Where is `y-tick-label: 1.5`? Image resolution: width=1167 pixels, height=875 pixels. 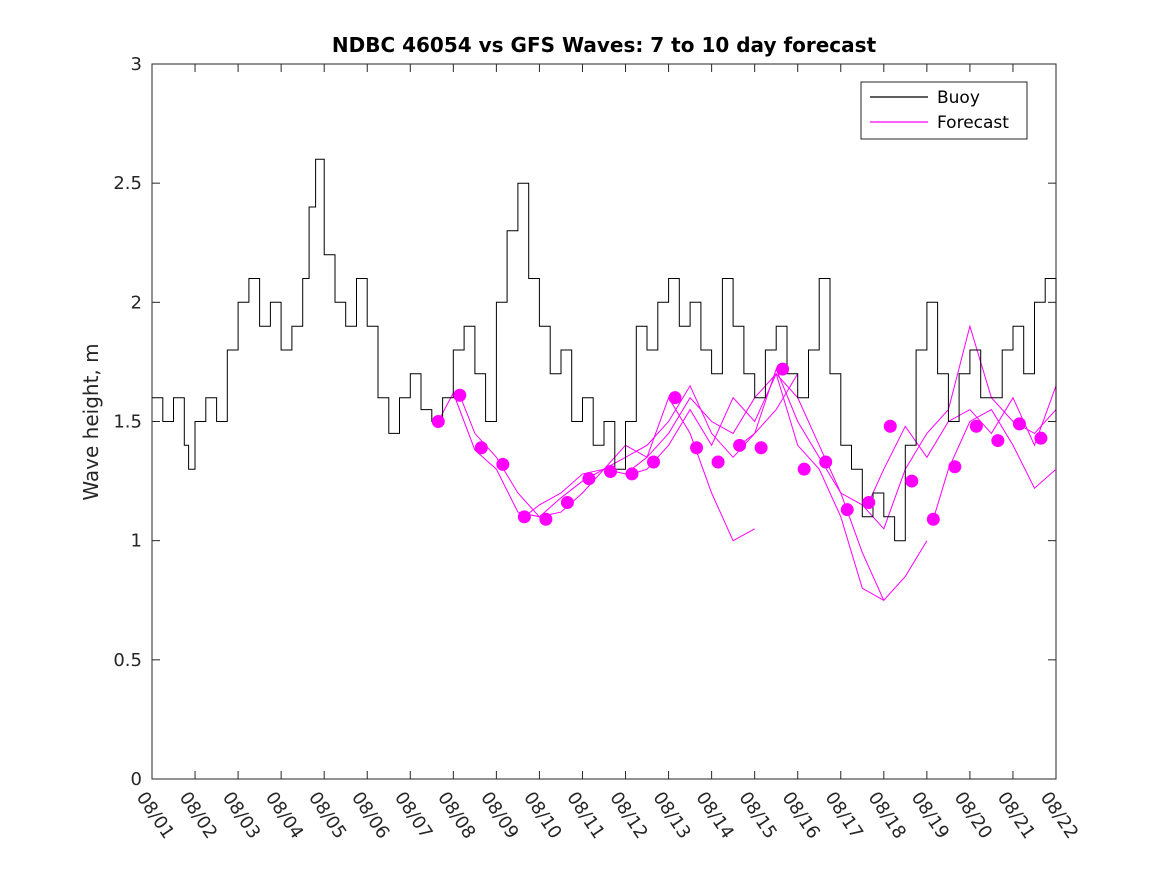 y-tick-label: 1.5 is located at coordinates (127, 422).